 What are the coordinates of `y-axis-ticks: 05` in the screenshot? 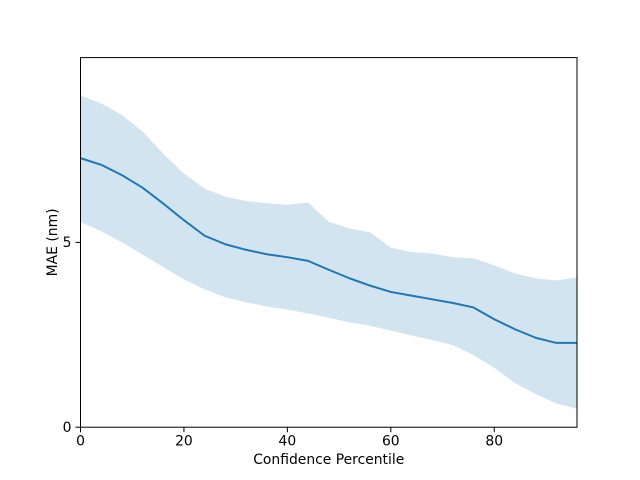 It's located at (72, 335).